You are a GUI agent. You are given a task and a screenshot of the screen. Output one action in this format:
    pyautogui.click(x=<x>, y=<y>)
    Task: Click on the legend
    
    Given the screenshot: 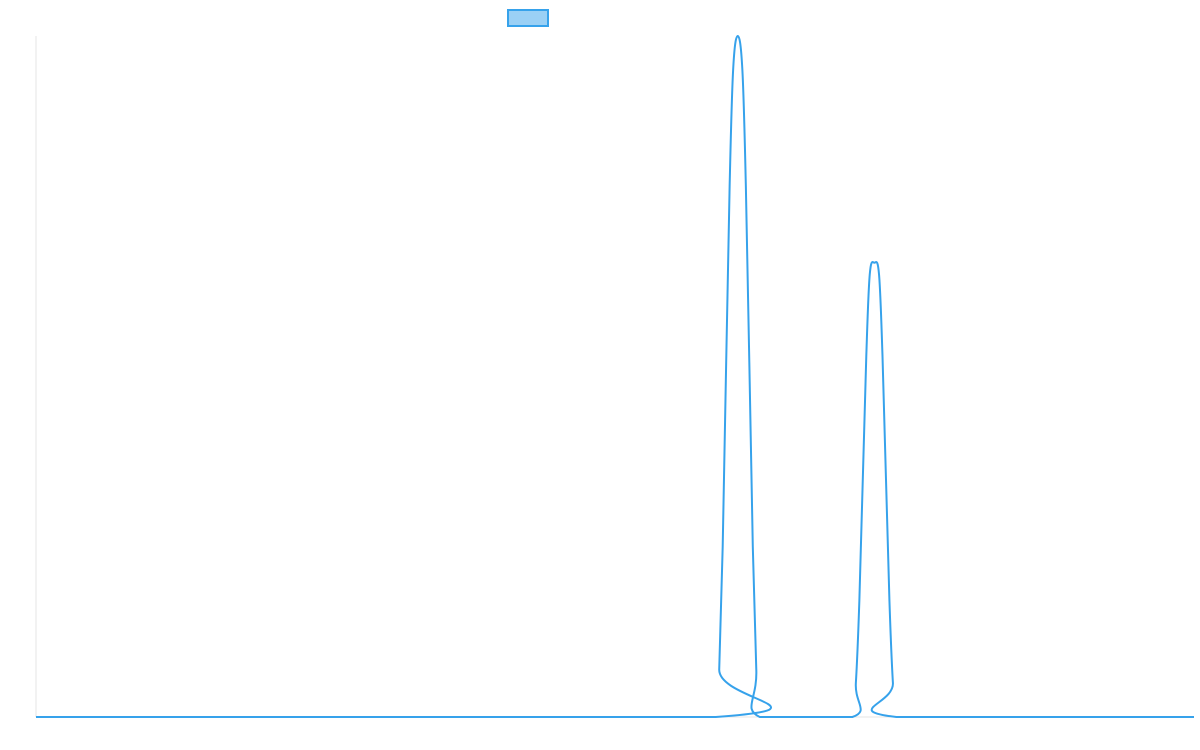 What is the action you would take?
    pyautogui.click(x=528, y=18)
    